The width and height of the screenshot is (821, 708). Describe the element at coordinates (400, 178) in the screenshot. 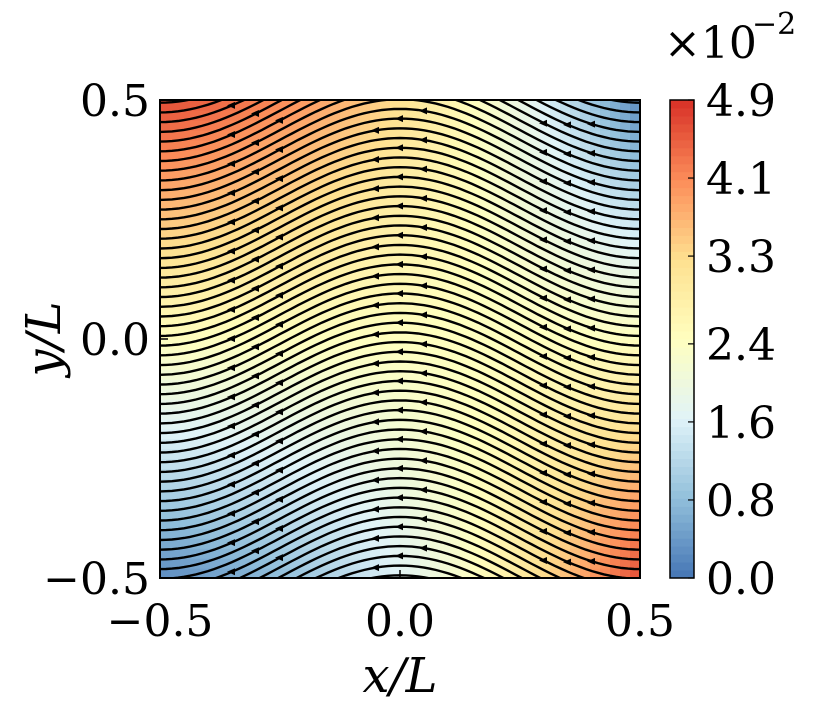

I see `streamline` at that location.